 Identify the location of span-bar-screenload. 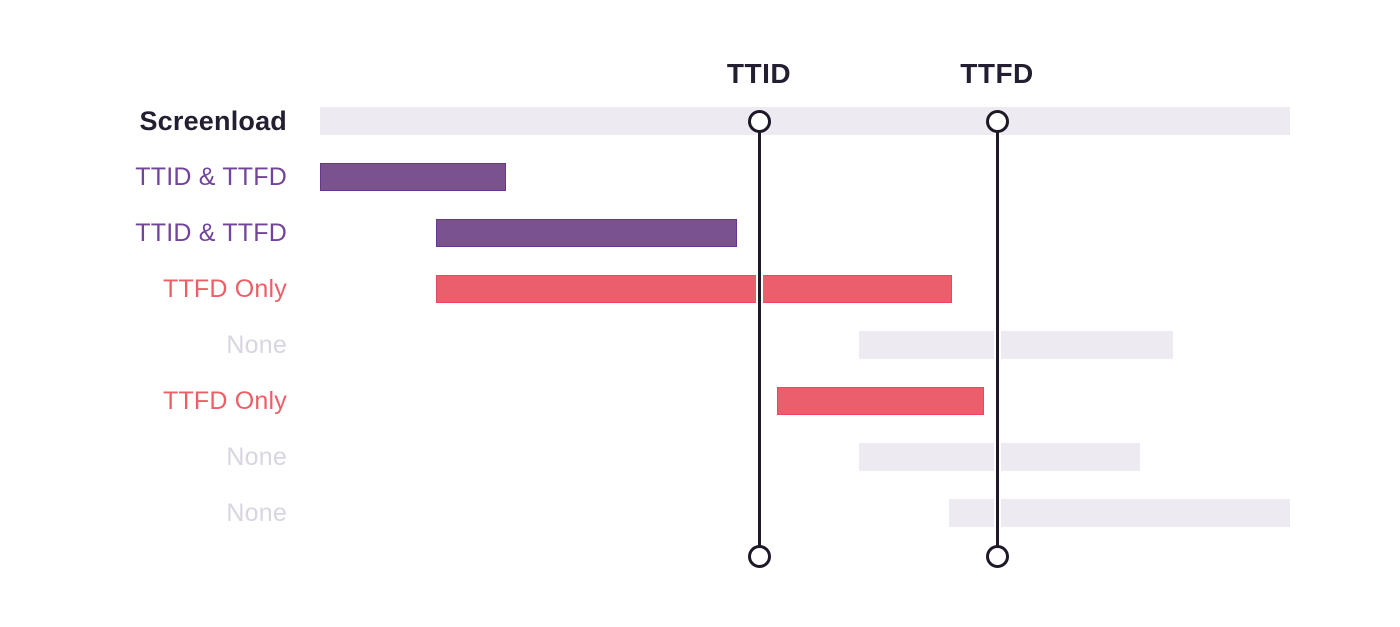
(805, 121).